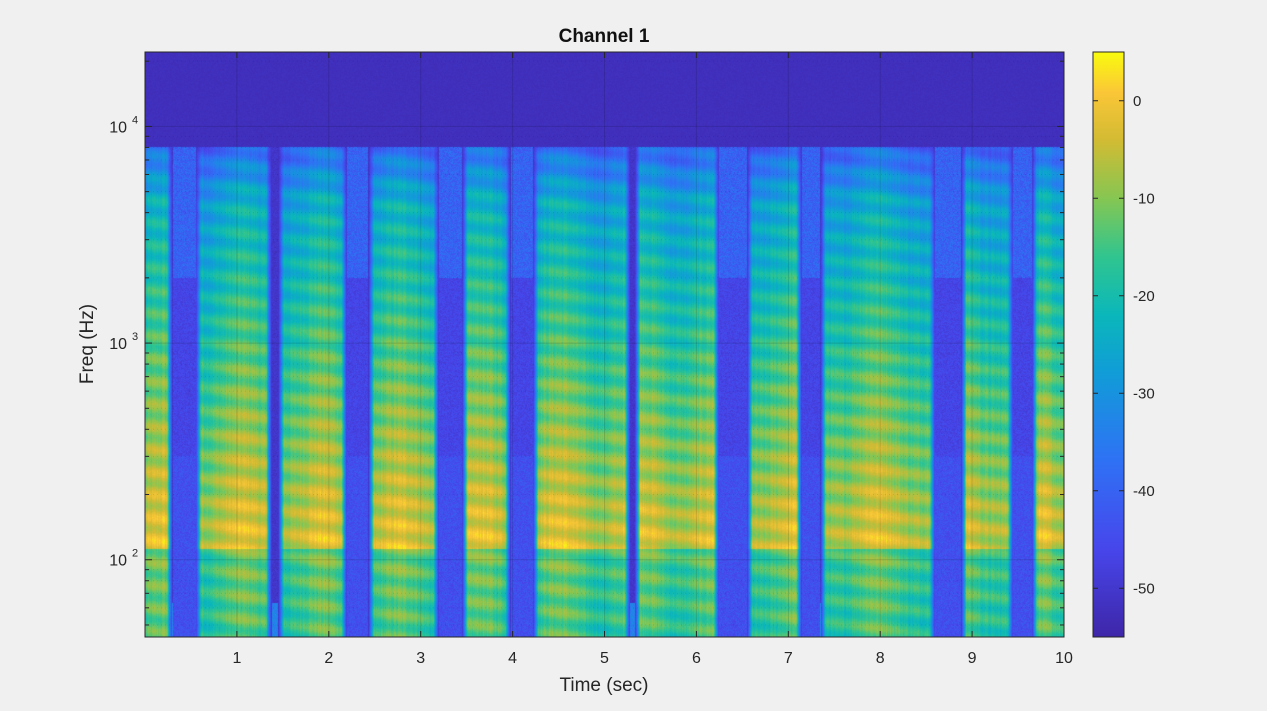 Image resolution: width=1267 pixels, height=711 pixels. What do you see at coordinates (135, 120) in the screenshot?
I see `y-tick-exponent: 4` at bounding box center [135, 120].